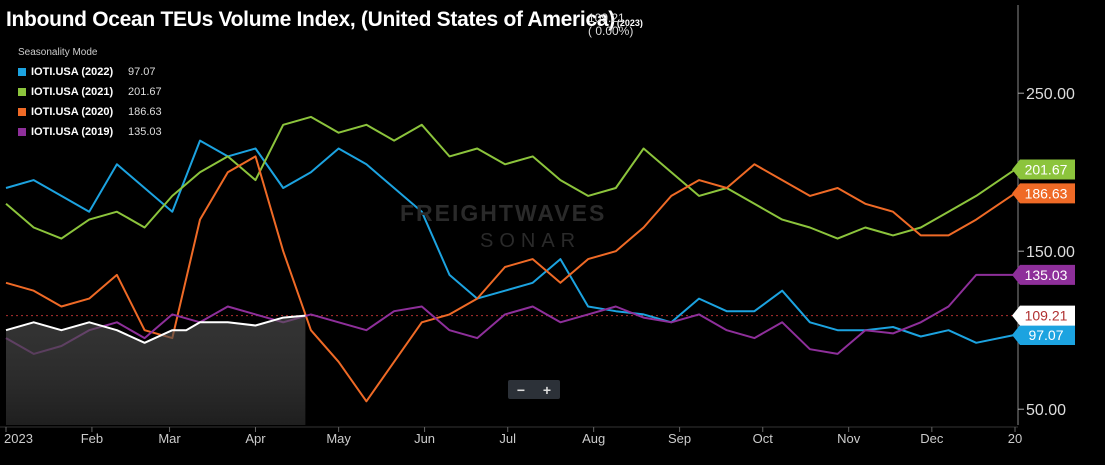  I want to click on seasonality-mode-label: Seasonality Mode, so click(58, 52).